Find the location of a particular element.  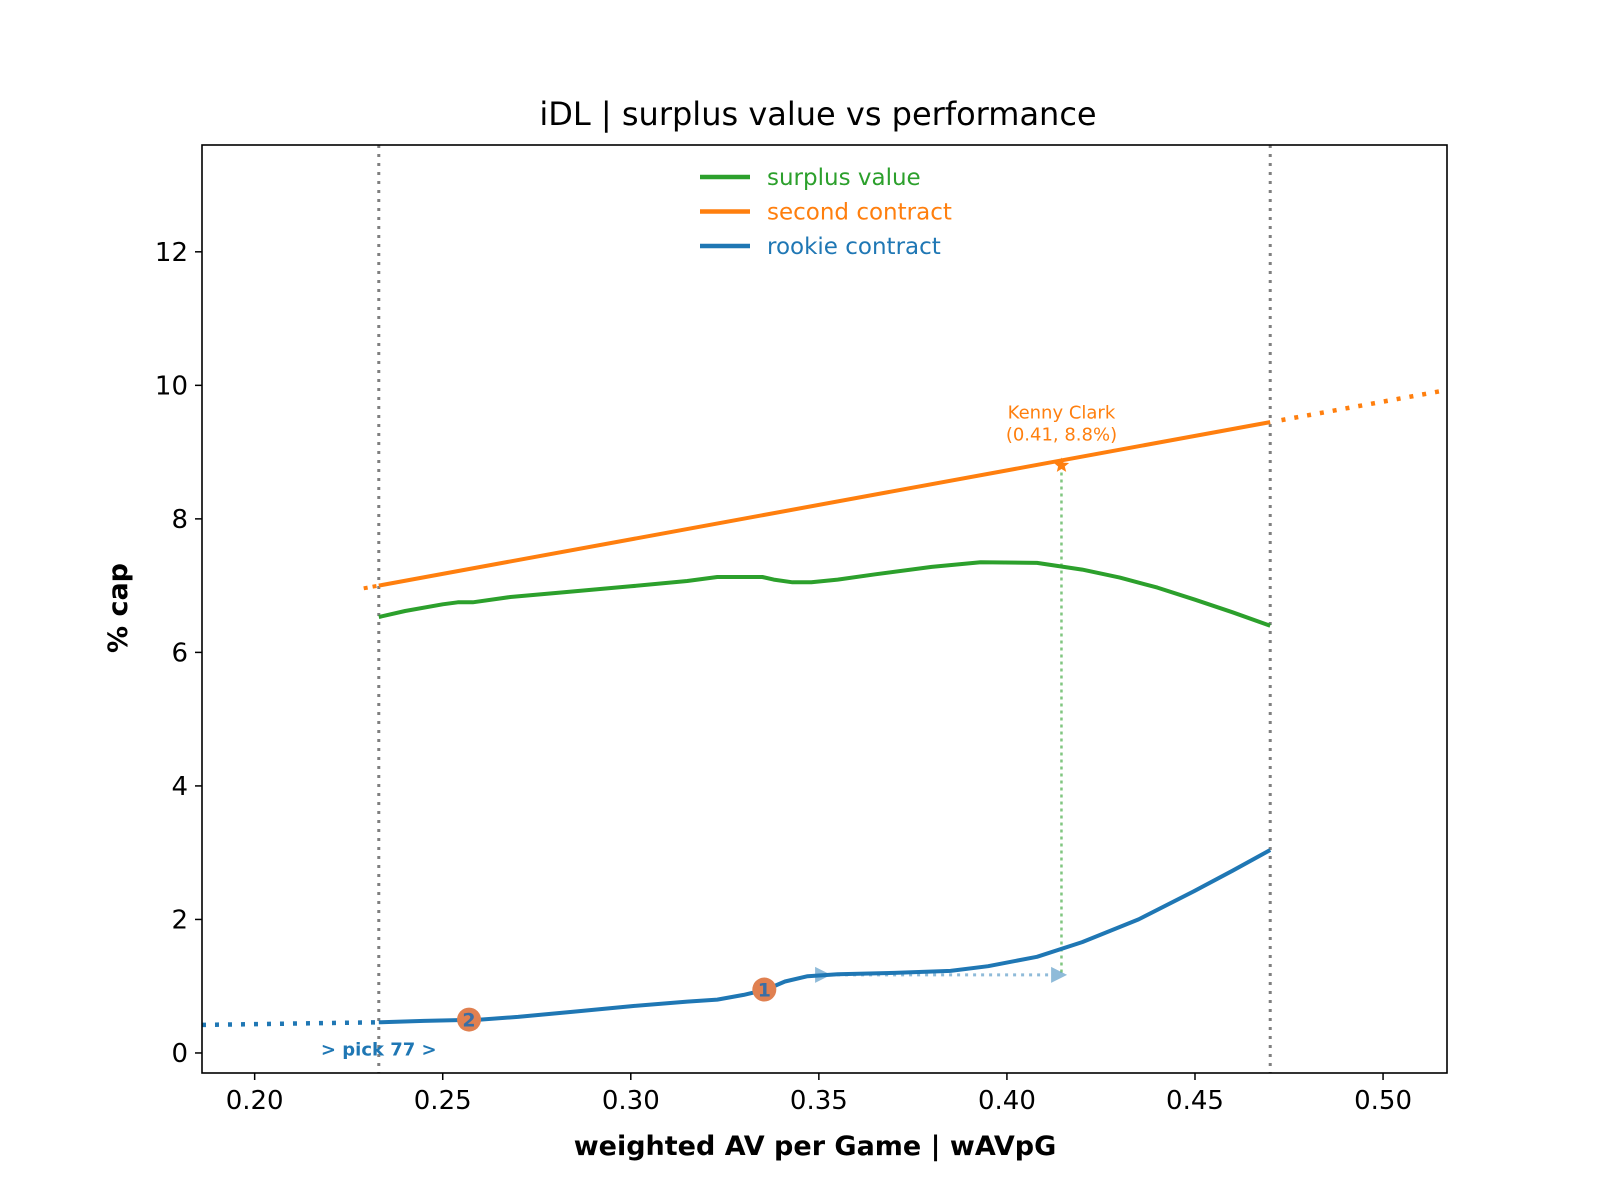

second-contract-line is located at coordinates (824, 504).